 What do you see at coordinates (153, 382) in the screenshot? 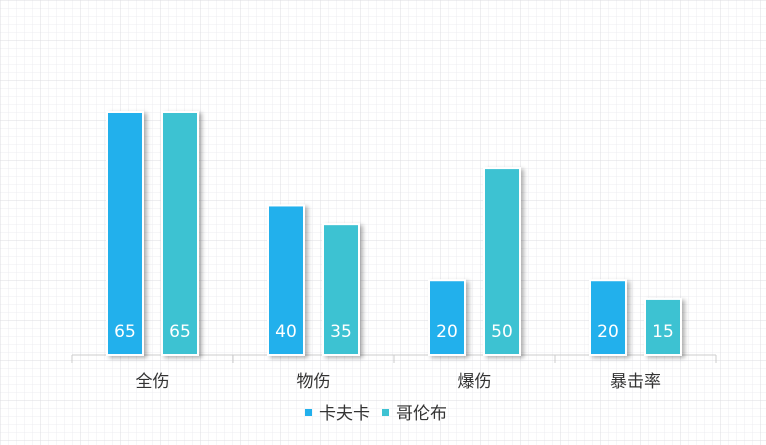
I see `x-tick-label: 全伤` at bounding box center [153, 382].